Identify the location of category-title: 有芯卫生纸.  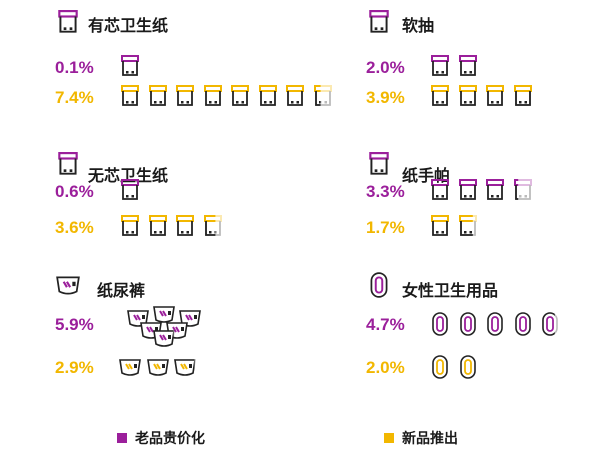
(128, 25).